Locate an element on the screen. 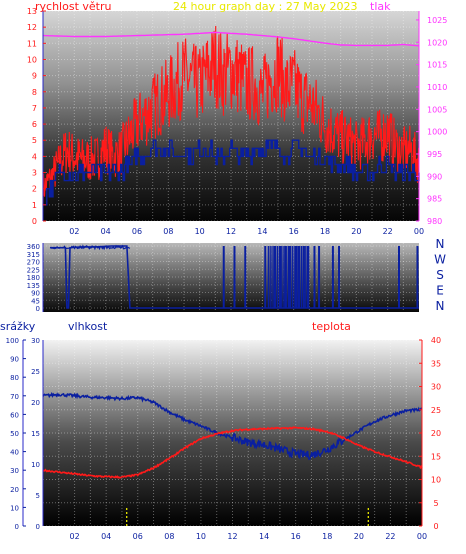  wind-speed-tick-label: 6 is located at coordinates (34, 124).